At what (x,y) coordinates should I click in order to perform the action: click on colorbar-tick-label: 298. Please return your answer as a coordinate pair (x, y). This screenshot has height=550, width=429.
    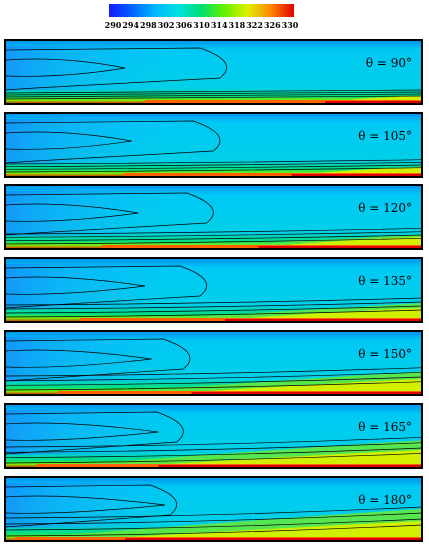
    Looking at the image, I should click on (148, 25).